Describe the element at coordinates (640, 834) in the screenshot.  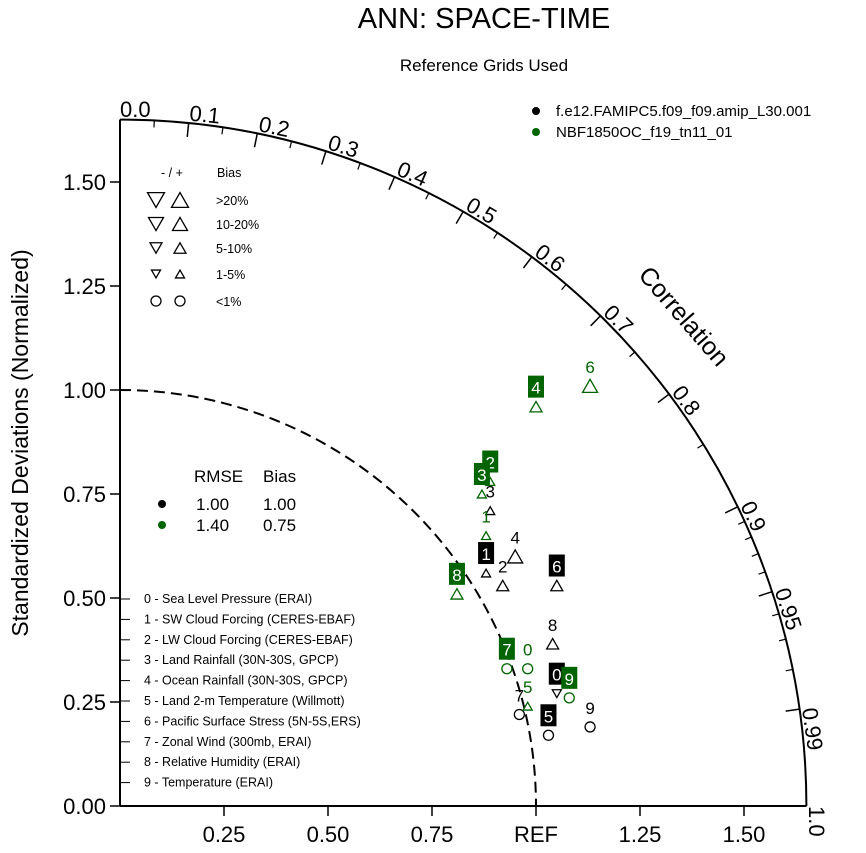
I see `x-tick-label: 1.25` at that location.